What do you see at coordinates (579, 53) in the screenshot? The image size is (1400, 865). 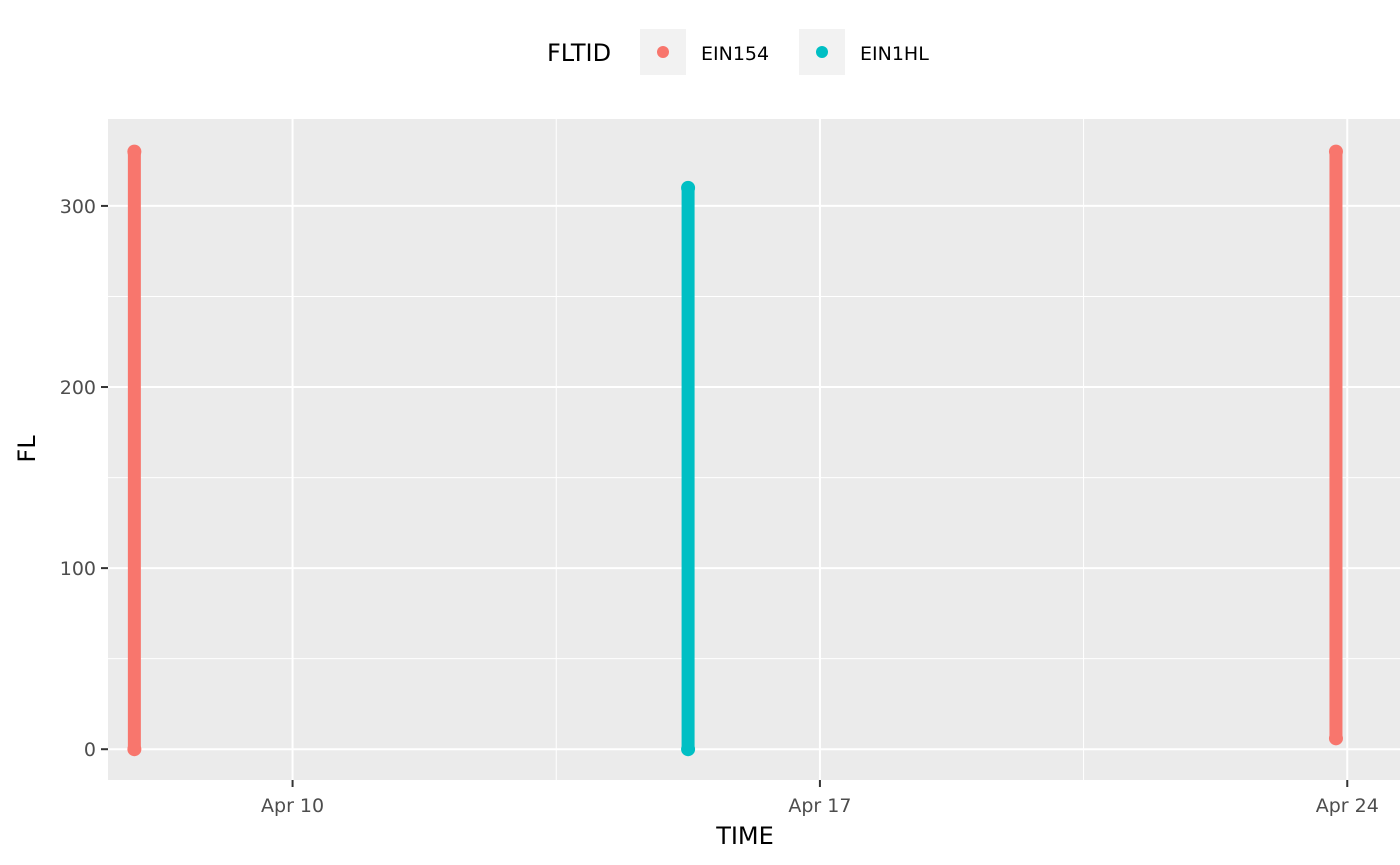 I see `legend-title: FLTID` at bounding box center [579, 53].